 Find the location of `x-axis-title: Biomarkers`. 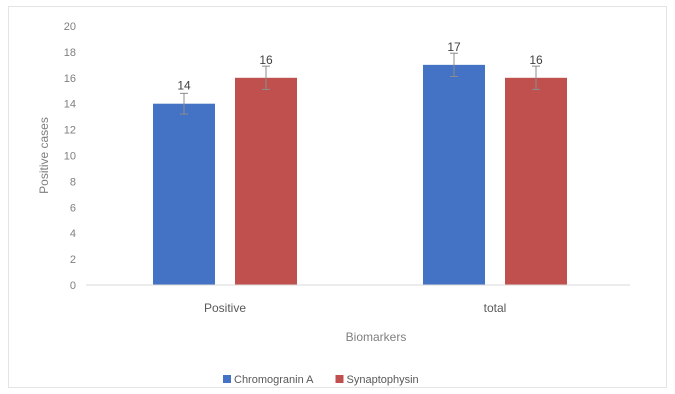

x-axis-title: Biomarkers is located at coordinates (376, 337).